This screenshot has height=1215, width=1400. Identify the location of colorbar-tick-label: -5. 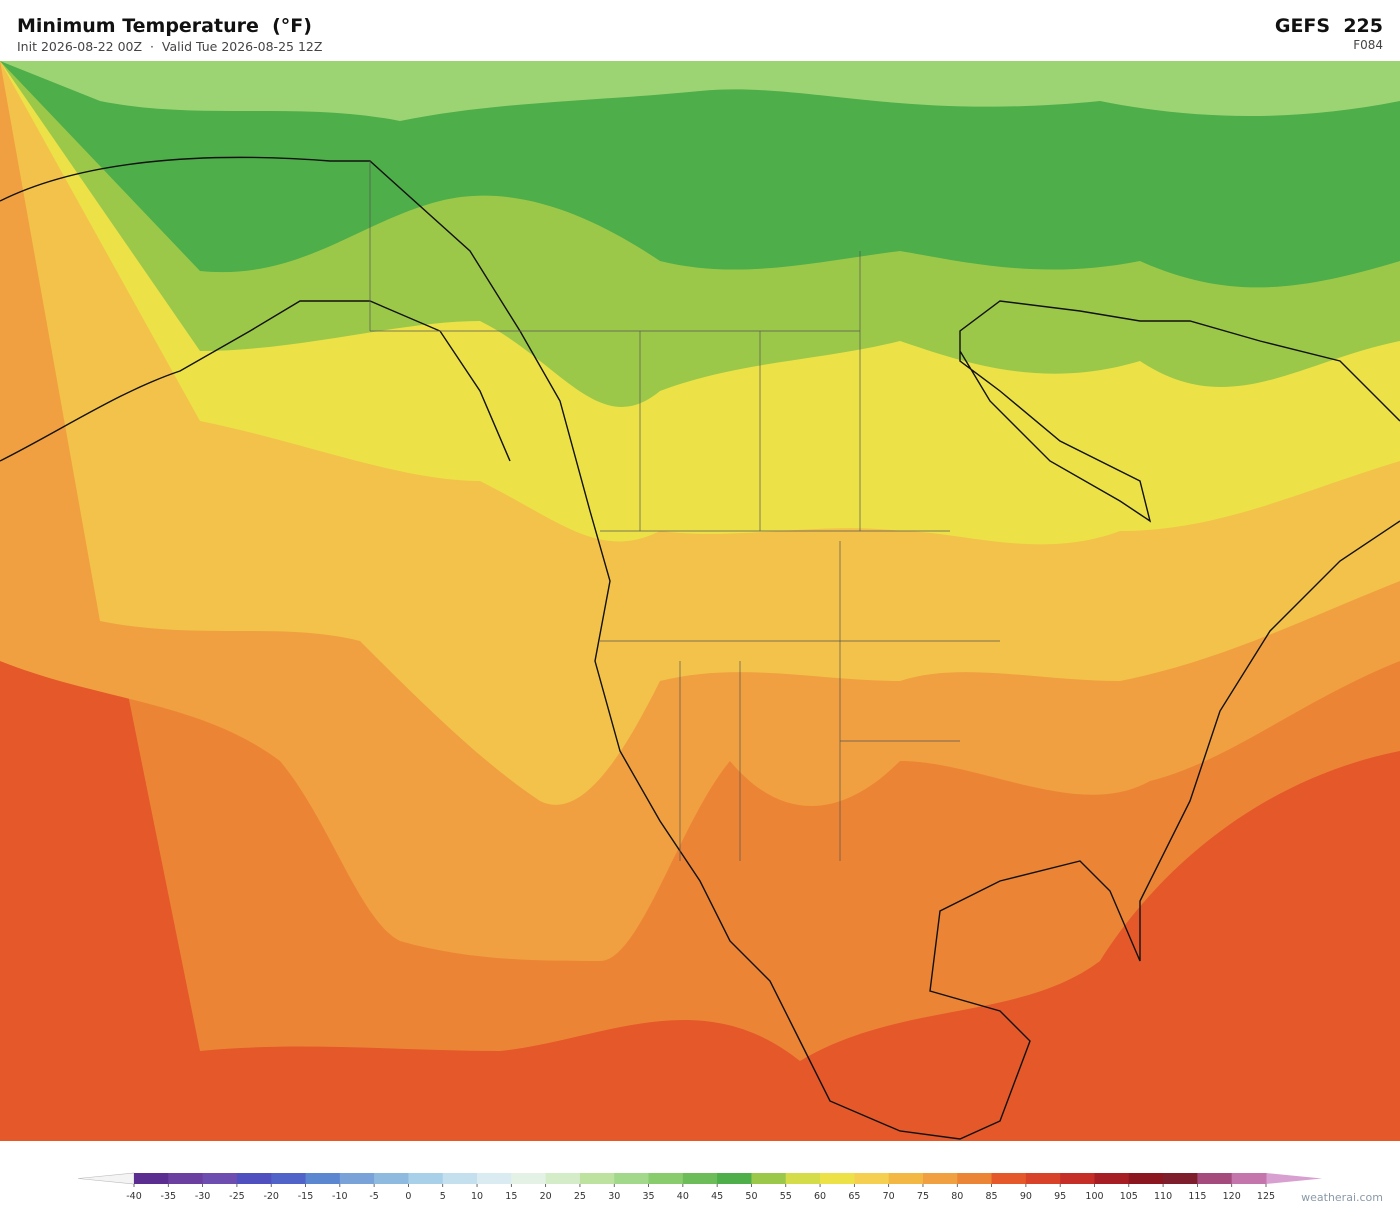
(373, 1196).